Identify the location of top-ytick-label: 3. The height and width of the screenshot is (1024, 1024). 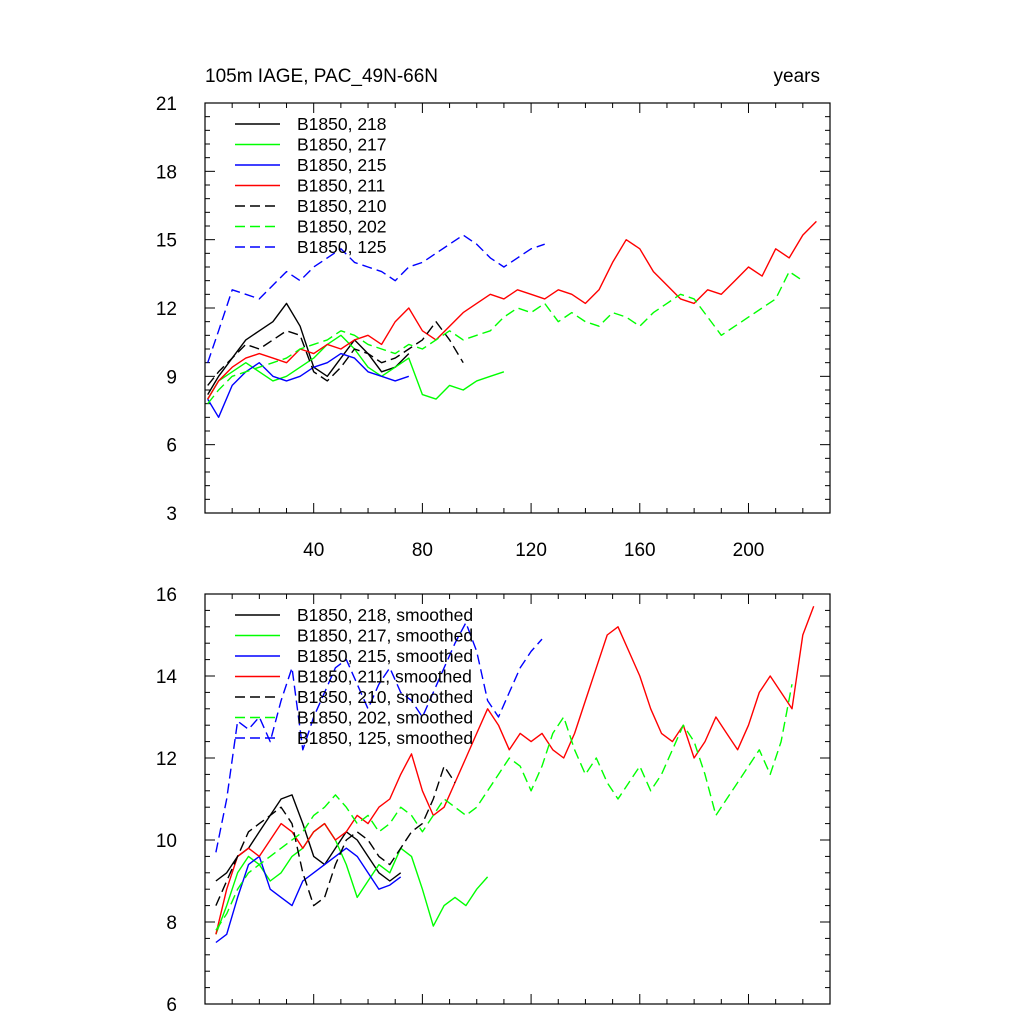
(171, 514).